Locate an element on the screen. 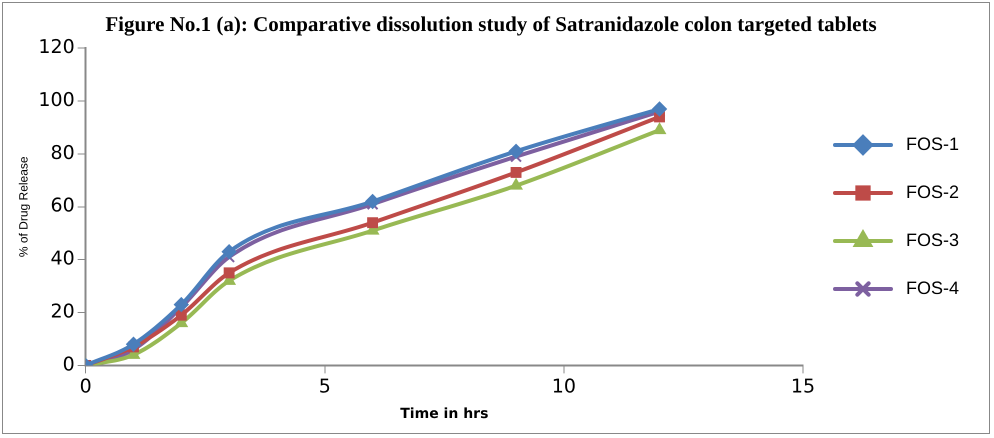 This screenshot has height=438, width=994. y-tick-label: 80 is located at coordinates (62, 153).